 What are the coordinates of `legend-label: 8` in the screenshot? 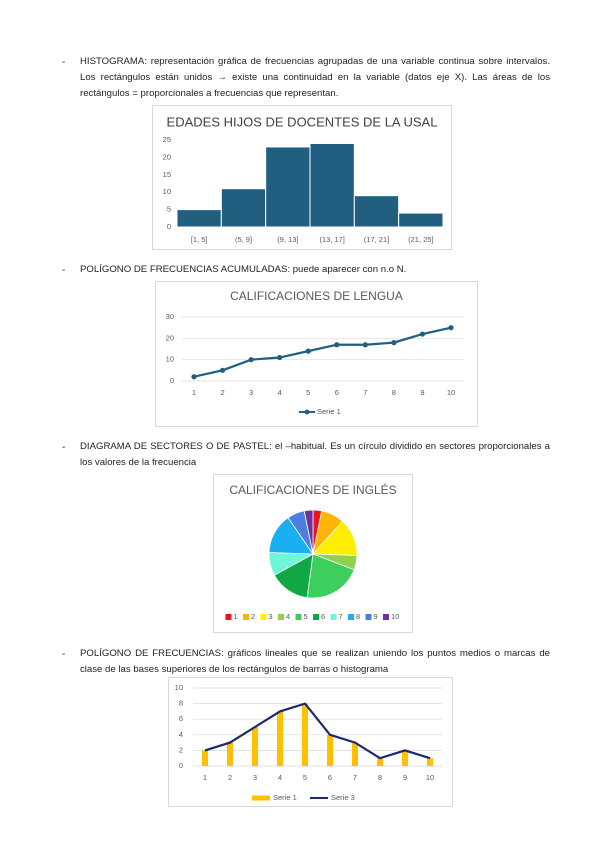 It's located at (358, 616).